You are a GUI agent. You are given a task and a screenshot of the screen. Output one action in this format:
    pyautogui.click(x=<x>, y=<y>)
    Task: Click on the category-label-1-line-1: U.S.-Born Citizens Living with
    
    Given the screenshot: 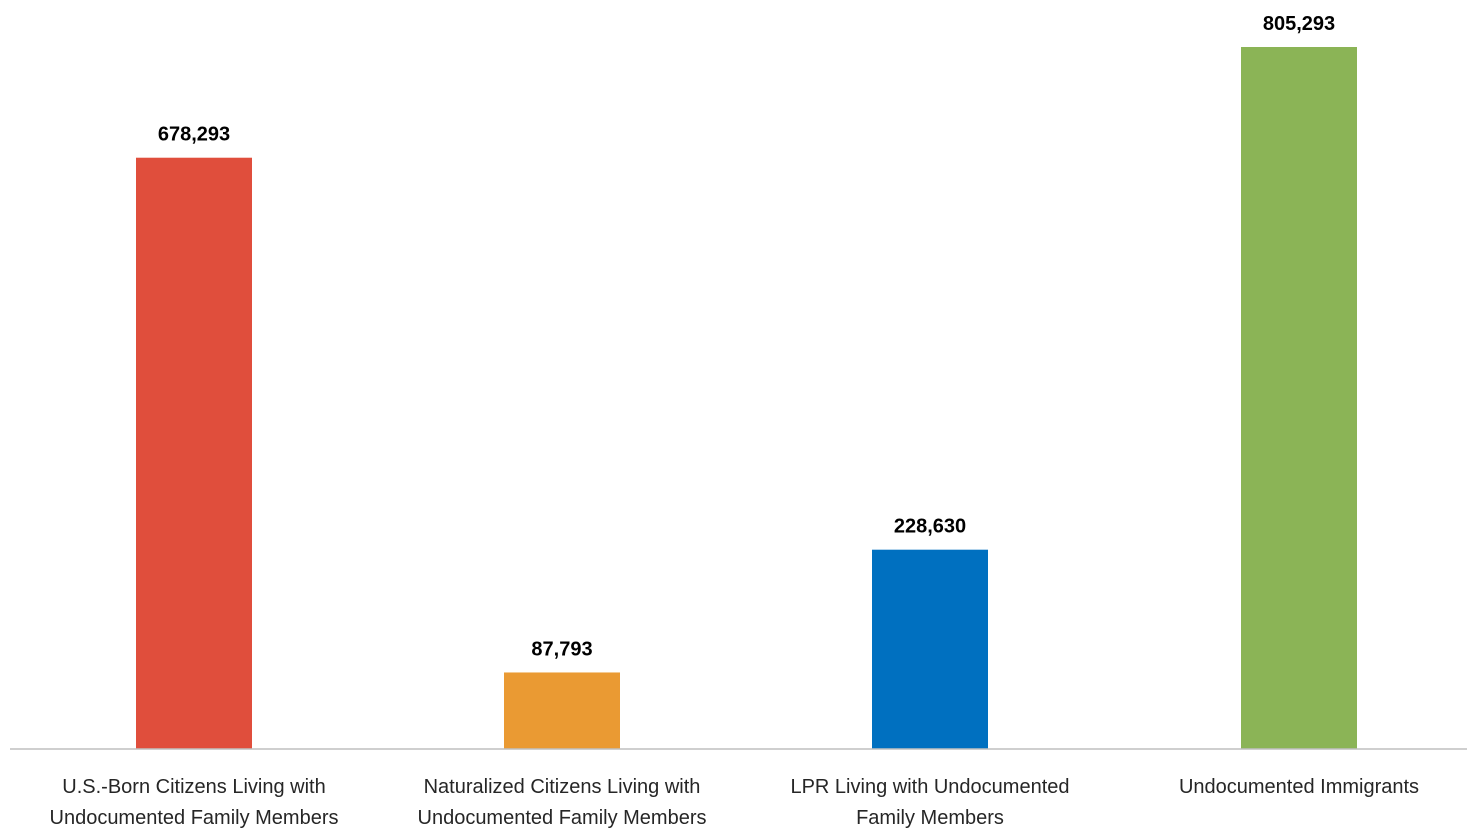 What is the action you would take?
    pyautogui.click(x=193, y=787)
    